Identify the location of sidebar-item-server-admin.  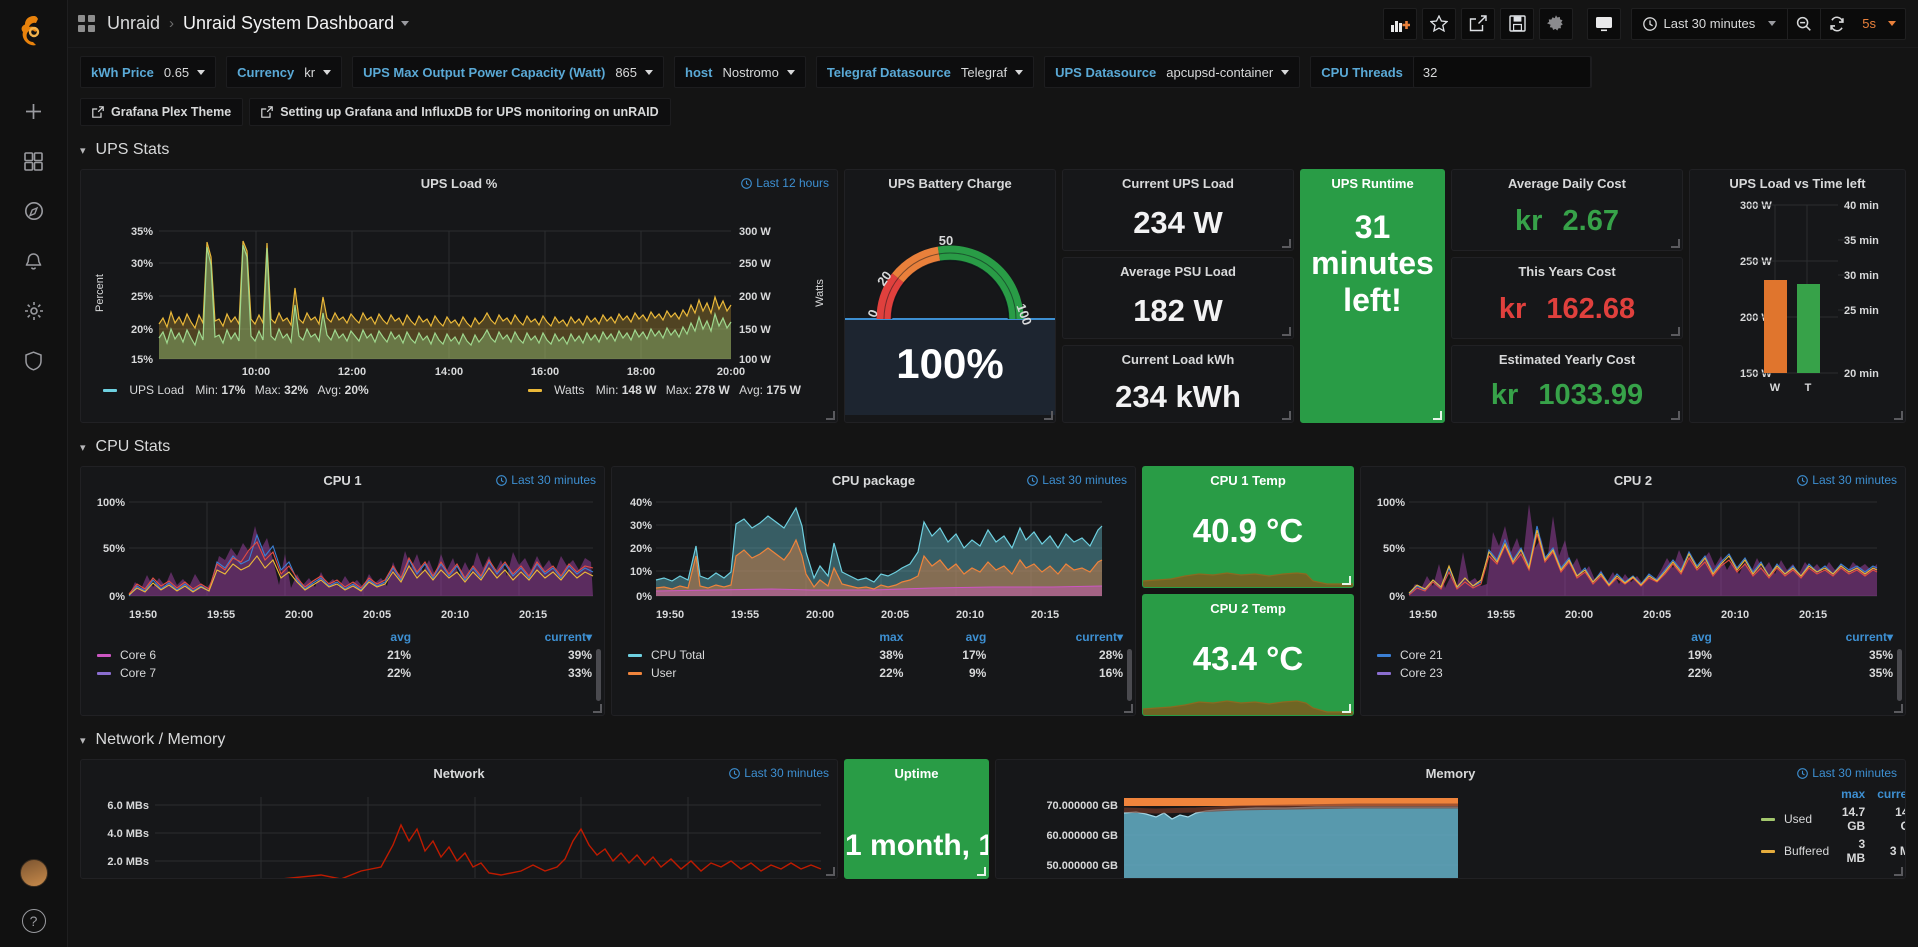
(34, 361).